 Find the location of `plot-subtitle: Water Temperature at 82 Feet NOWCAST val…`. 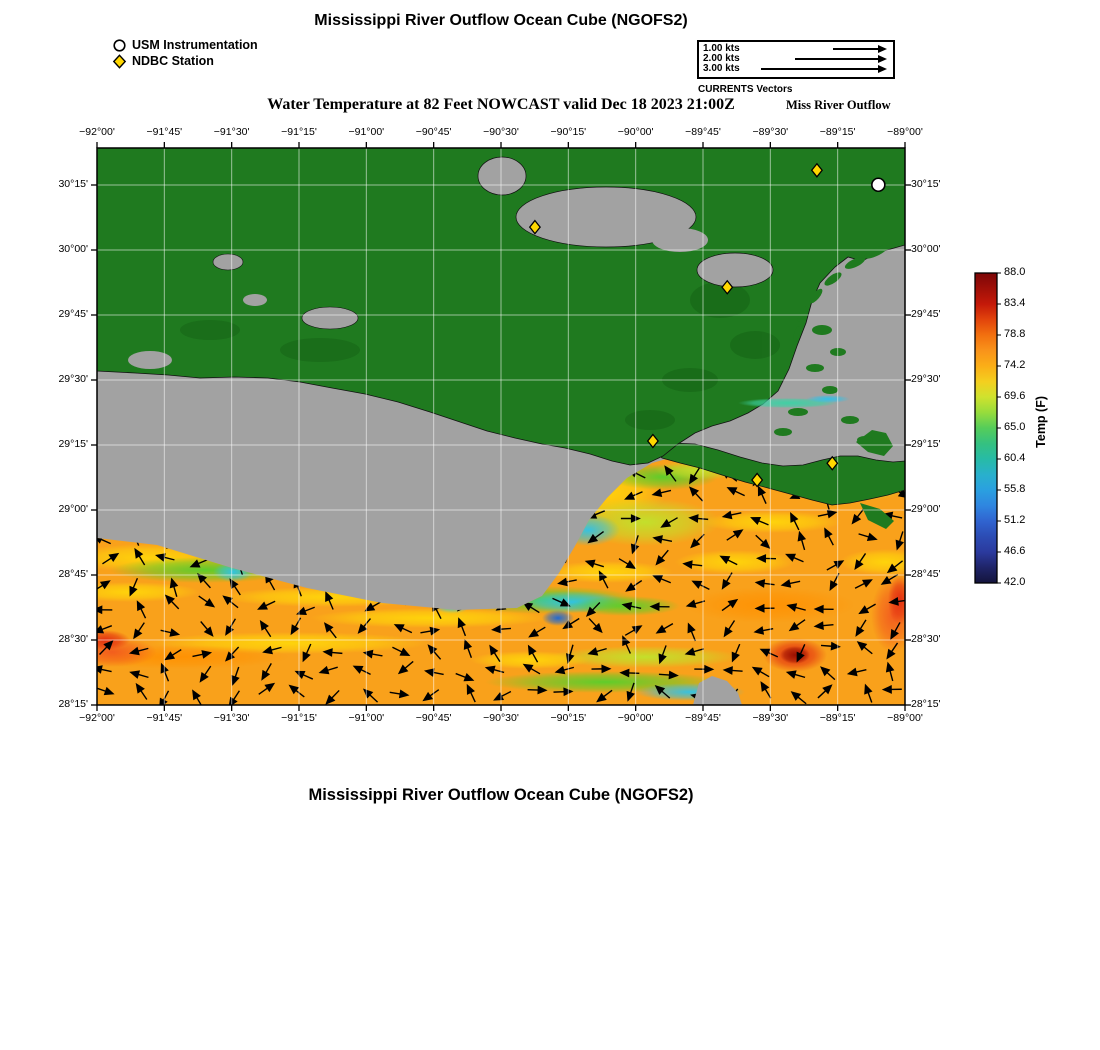

plot-subtitle: Water Temperature at 82 Feet NOWCAST val… is located at coordinates (501, 104).